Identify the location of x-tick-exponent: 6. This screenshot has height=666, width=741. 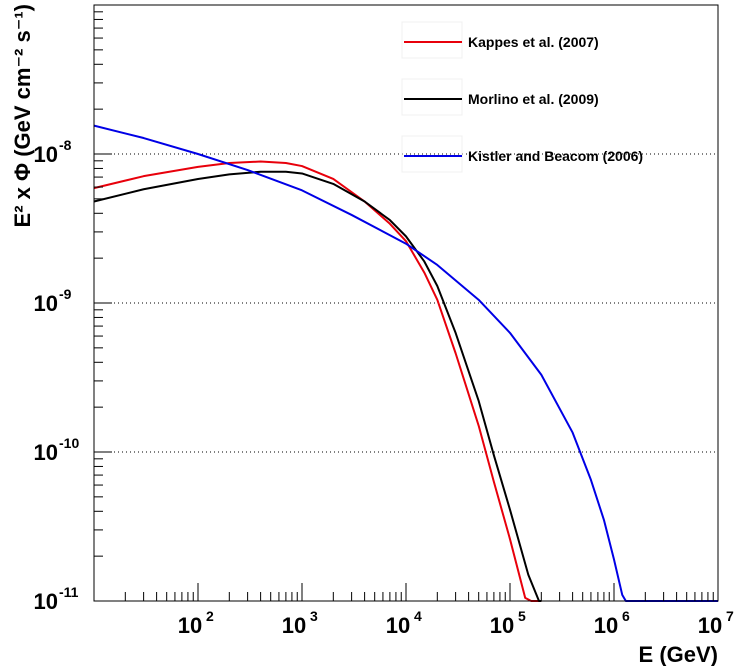
(626, 616).